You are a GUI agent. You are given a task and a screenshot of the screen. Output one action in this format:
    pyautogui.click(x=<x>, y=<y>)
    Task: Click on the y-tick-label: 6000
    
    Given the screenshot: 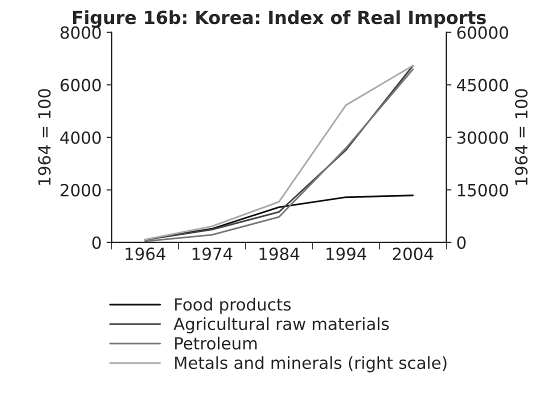 What is the action you would take?
    pyautogui.click(x=80, y=85)
    